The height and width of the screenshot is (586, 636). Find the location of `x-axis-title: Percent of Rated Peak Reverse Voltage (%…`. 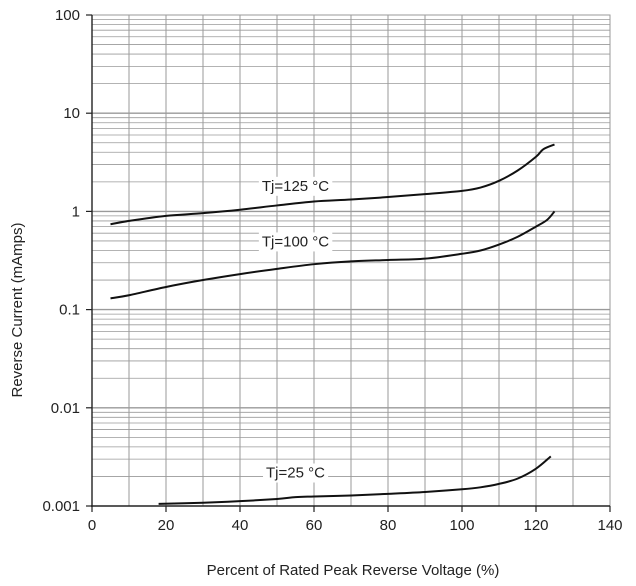

x-axis-title: Percent of Rated Peak Reverse Voltage (%… is located at coordinates (353, 570).